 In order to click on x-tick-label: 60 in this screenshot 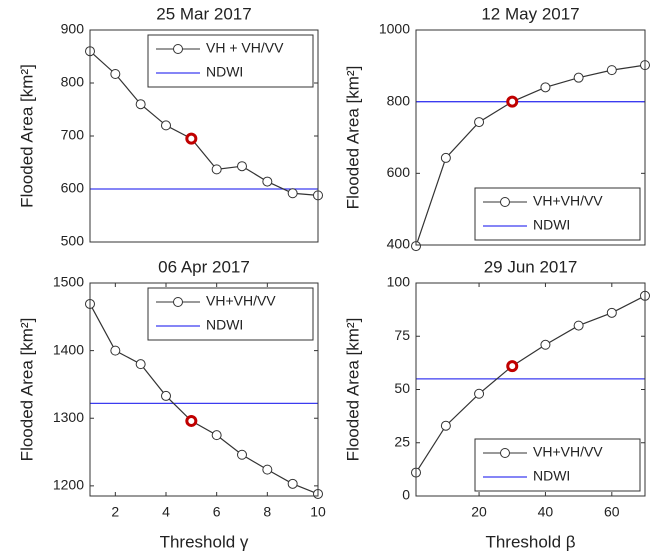, I will do `click(612, 512)`.